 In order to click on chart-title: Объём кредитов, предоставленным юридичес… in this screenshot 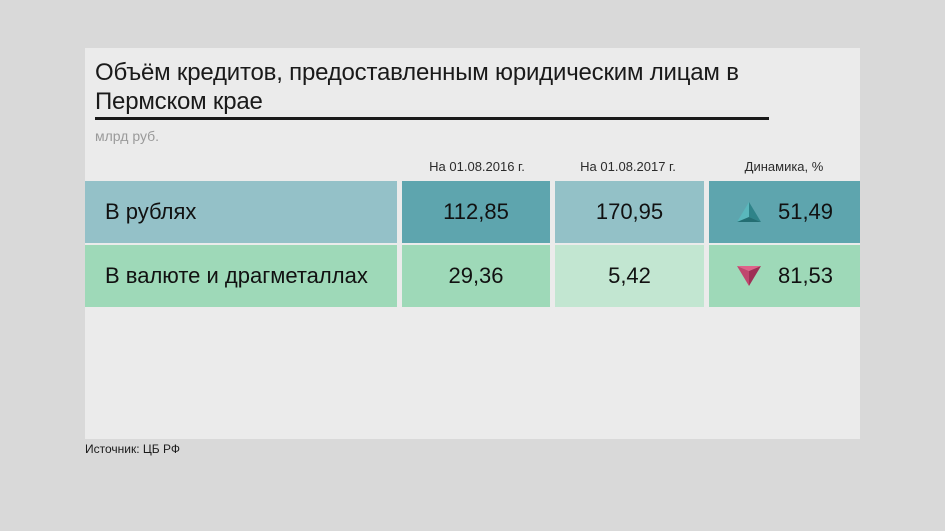, I will do `click(417, 87)`.